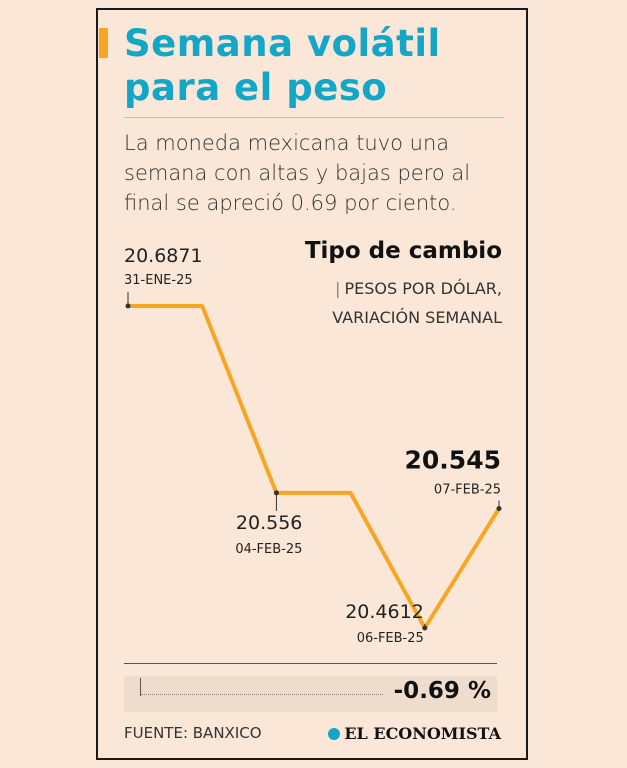  What do you see at coordinates (310, 663) in the screenshot?
I see `bottom-divider` at bounding box center [310, 663].